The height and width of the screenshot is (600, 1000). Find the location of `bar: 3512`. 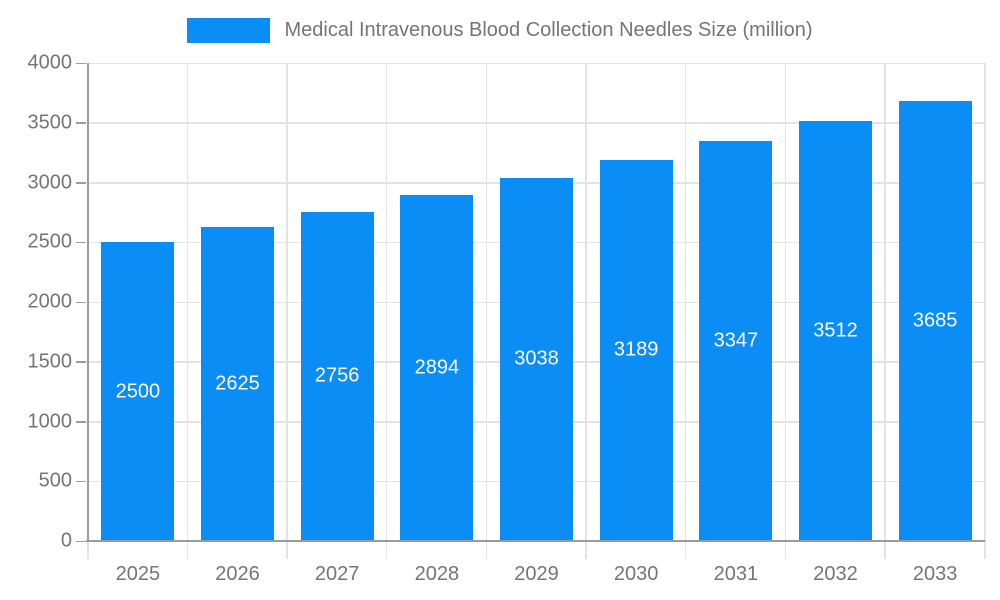

bar: 3512 is located at coordinates (835, 331).